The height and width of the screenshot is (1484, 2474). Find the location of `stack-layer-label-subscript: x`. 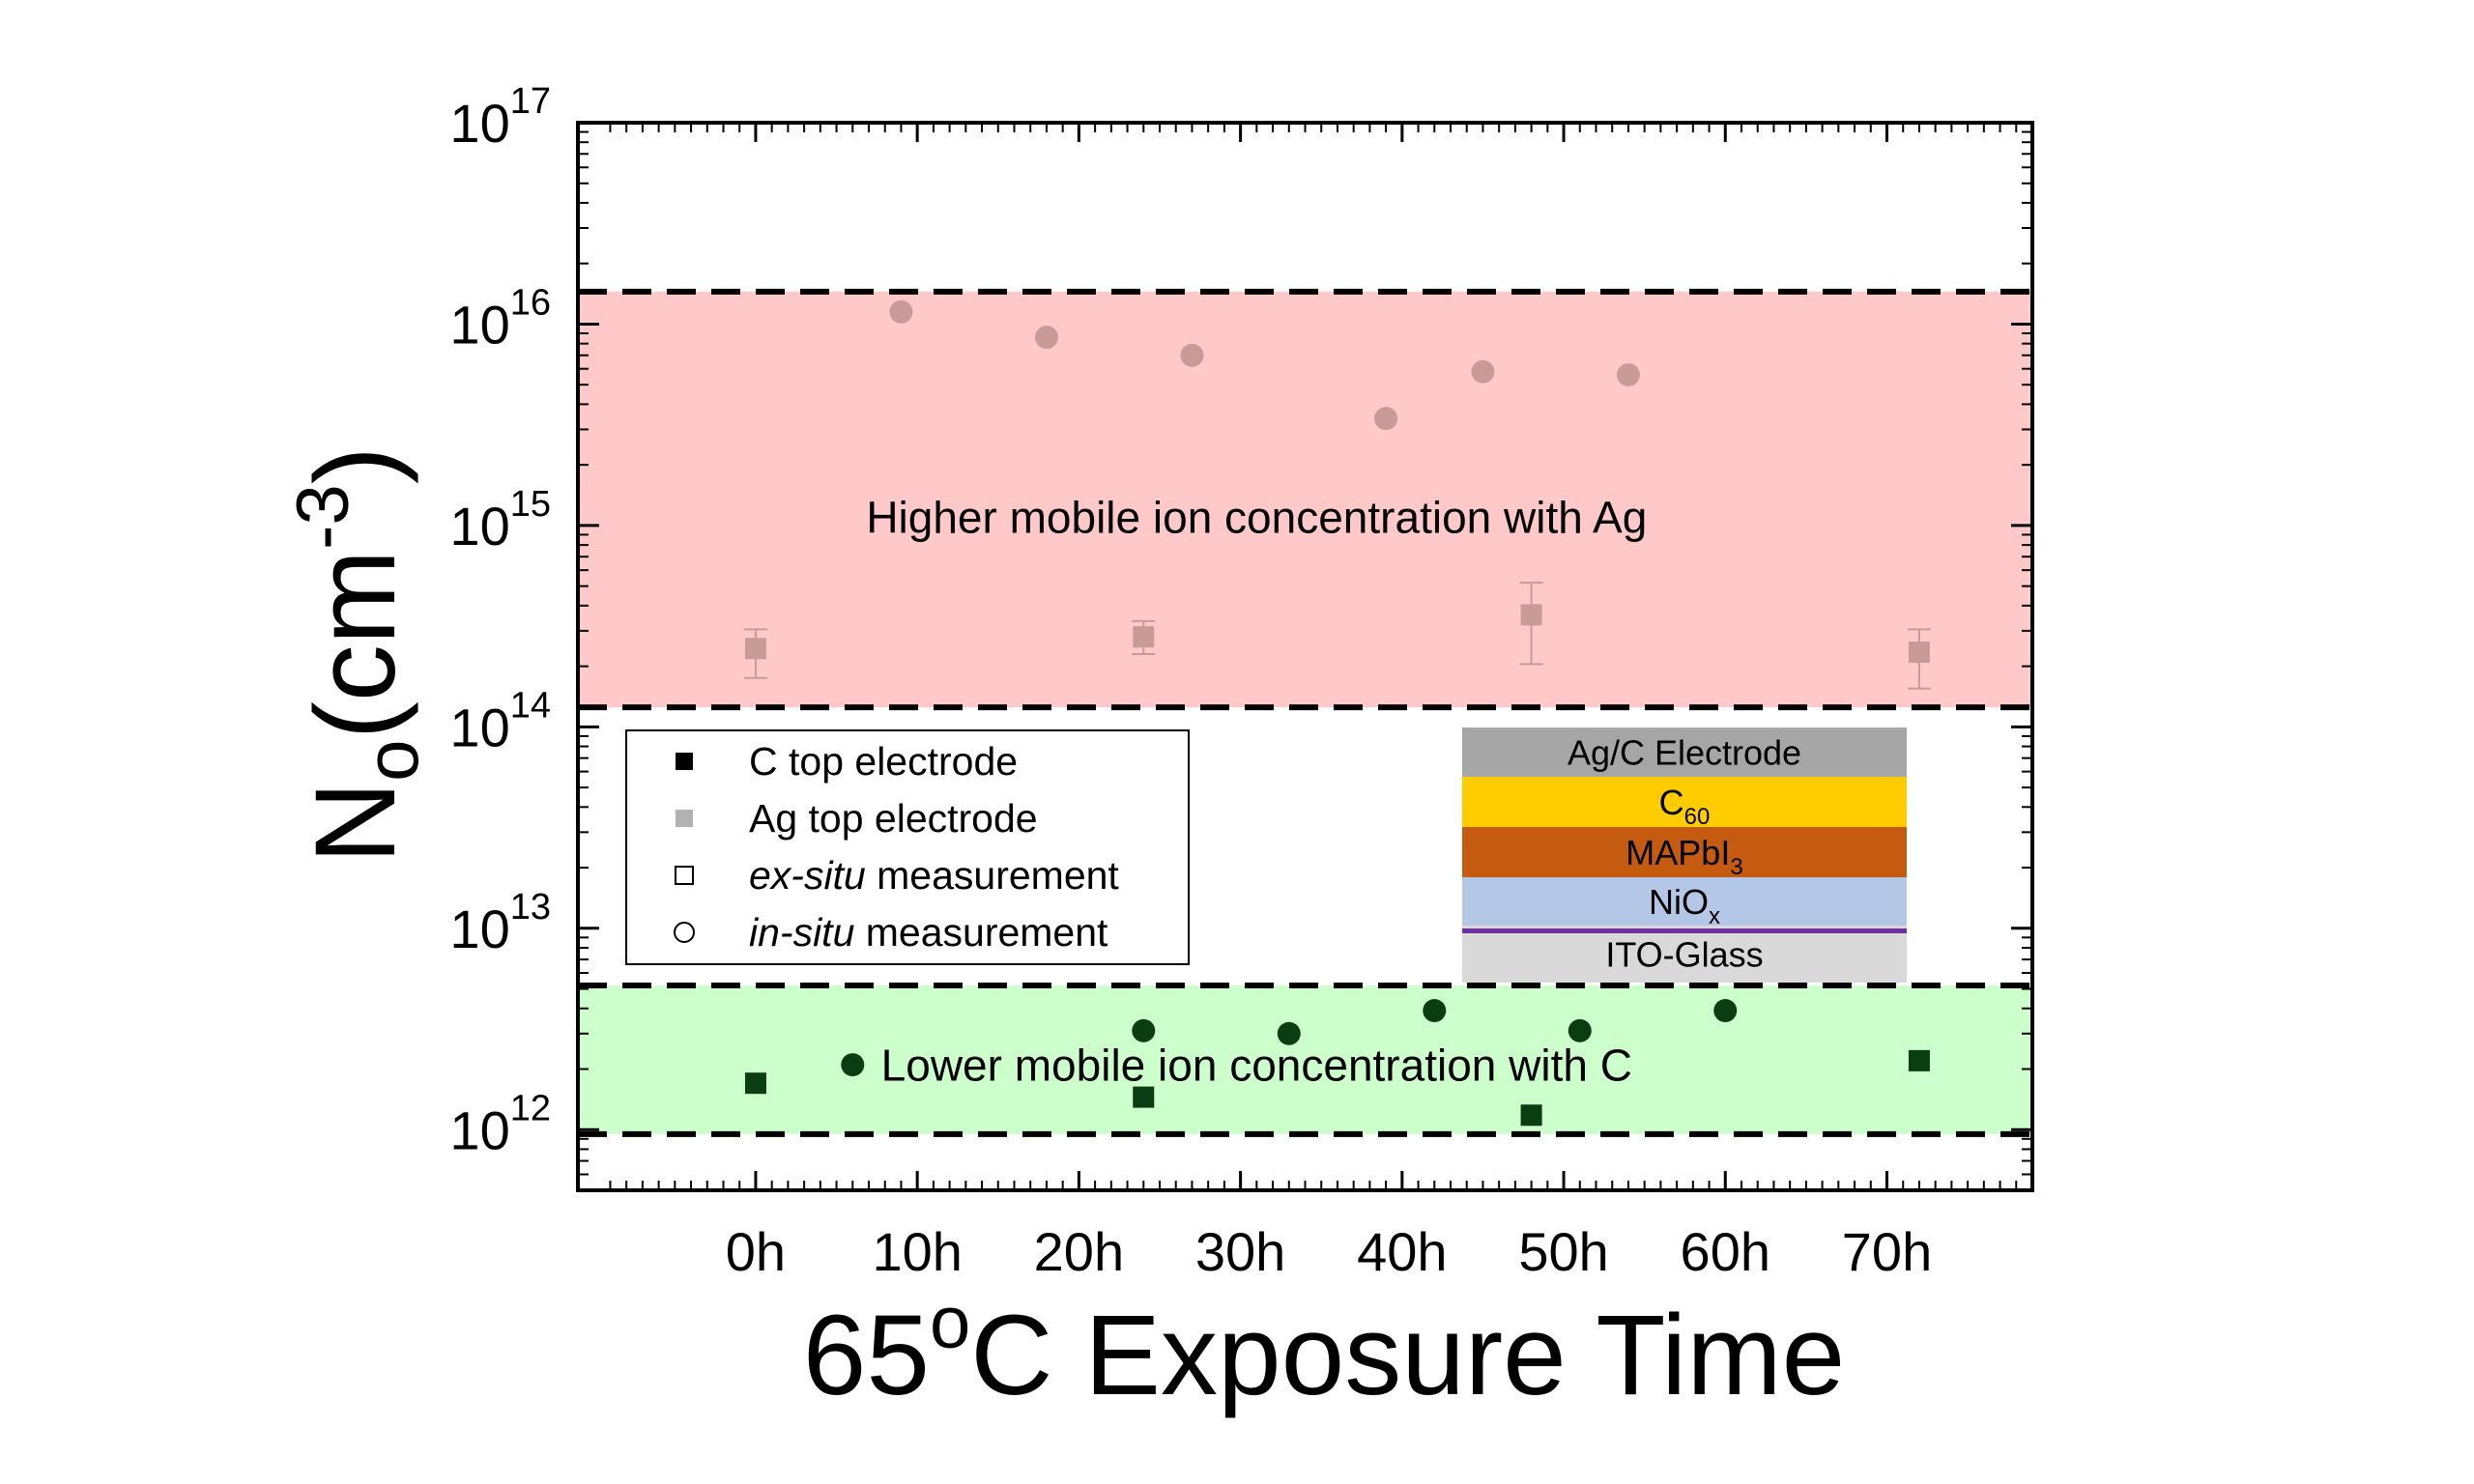

stack-layer-label-subscript: x is located at coordinates (1715, 916).